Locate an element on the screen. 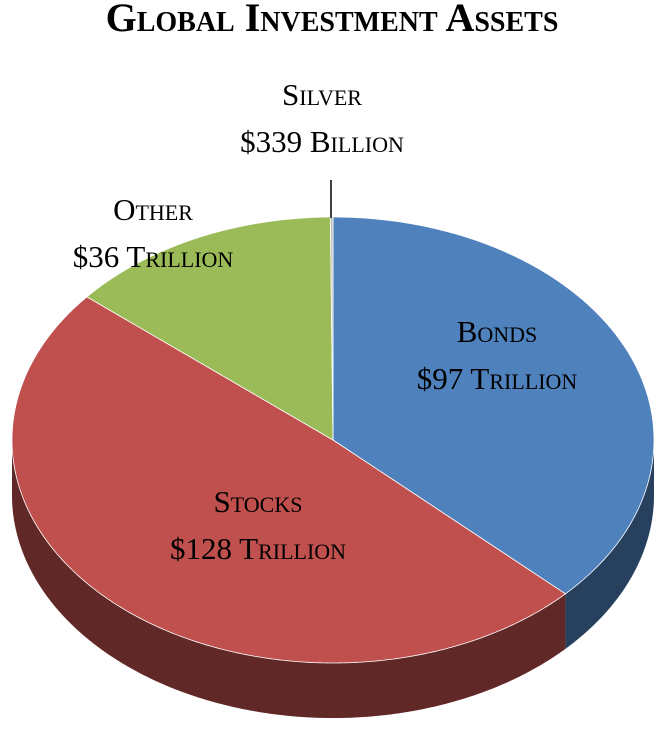 This screenshot has width=664, height=733. slice-label: Silver is located at coordinates (322, 94).